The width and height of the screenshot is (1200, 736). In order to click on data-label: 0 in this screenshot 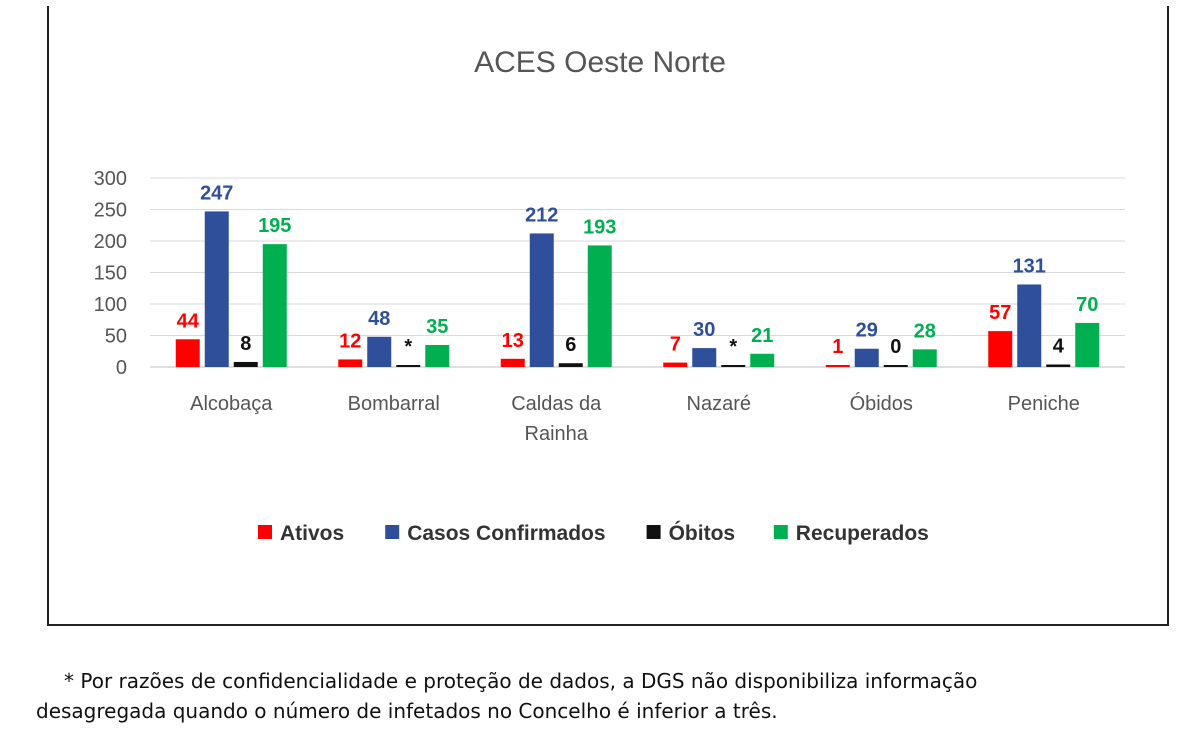, I will do `click(895, 347)`.